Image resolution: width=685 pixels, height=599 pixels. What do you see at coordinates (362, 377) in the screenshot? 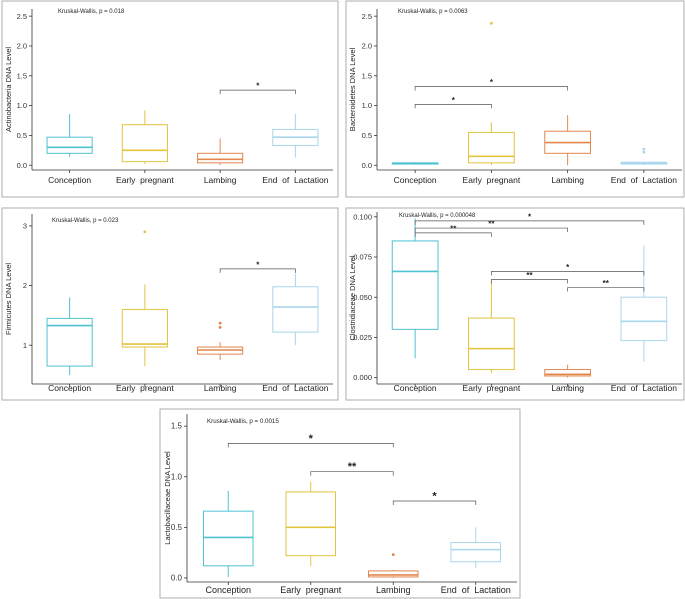
I see `y-tick-label: 0.000` at bounding box center [362, 377].